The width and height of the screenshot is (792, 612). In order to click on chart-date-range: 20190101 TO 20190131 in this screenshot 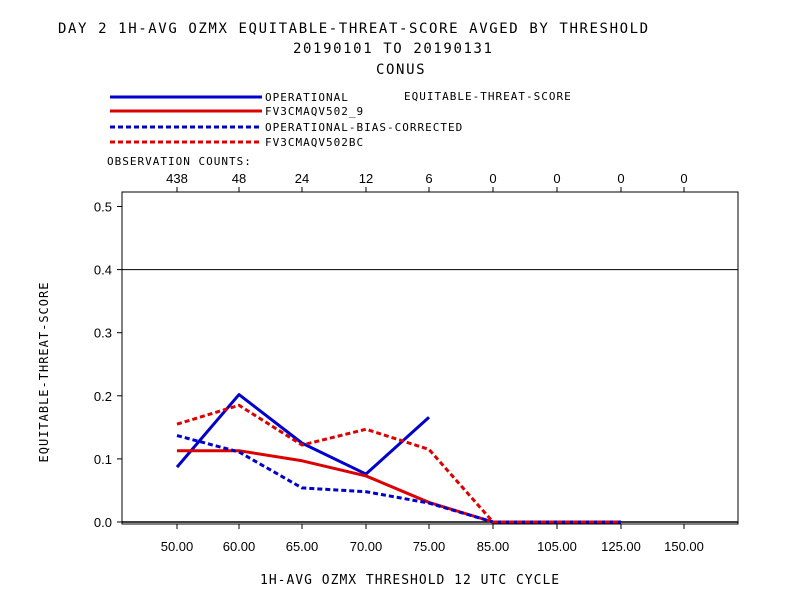, I will do `click(393, 49)`.